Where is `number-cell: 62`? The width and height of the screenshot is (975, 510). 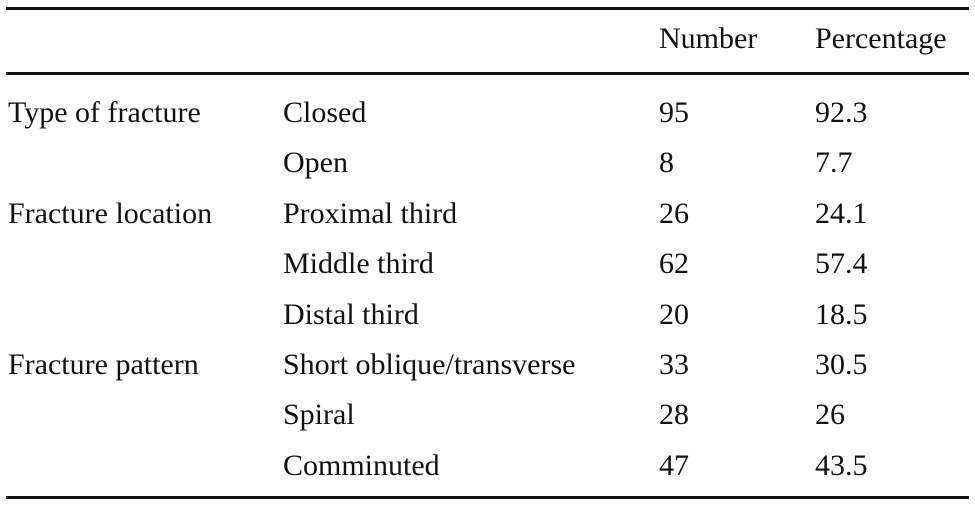
number-cell: 62 is located at coordinates (674, 264).